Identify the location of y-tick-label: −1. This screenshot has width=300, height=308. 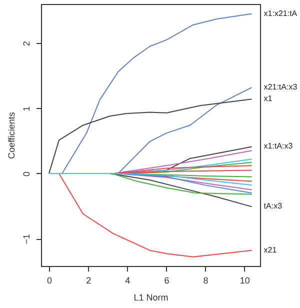
(27, 239).